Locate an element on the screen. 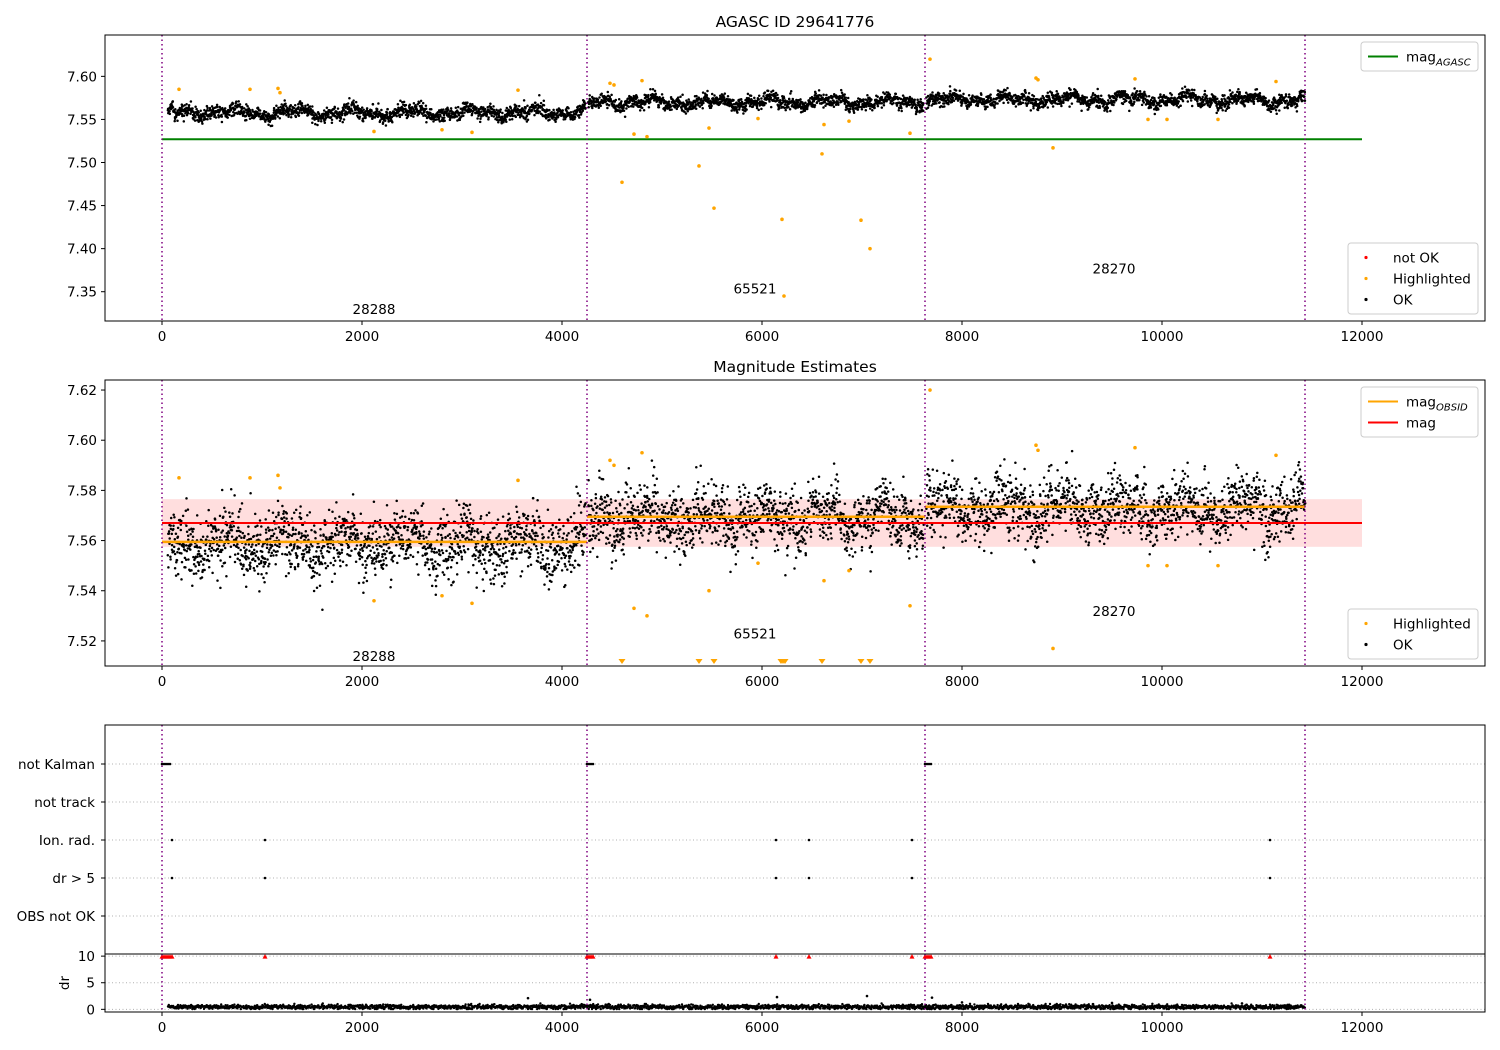  legend-dot-marker is located at coordinates (1366, 257).